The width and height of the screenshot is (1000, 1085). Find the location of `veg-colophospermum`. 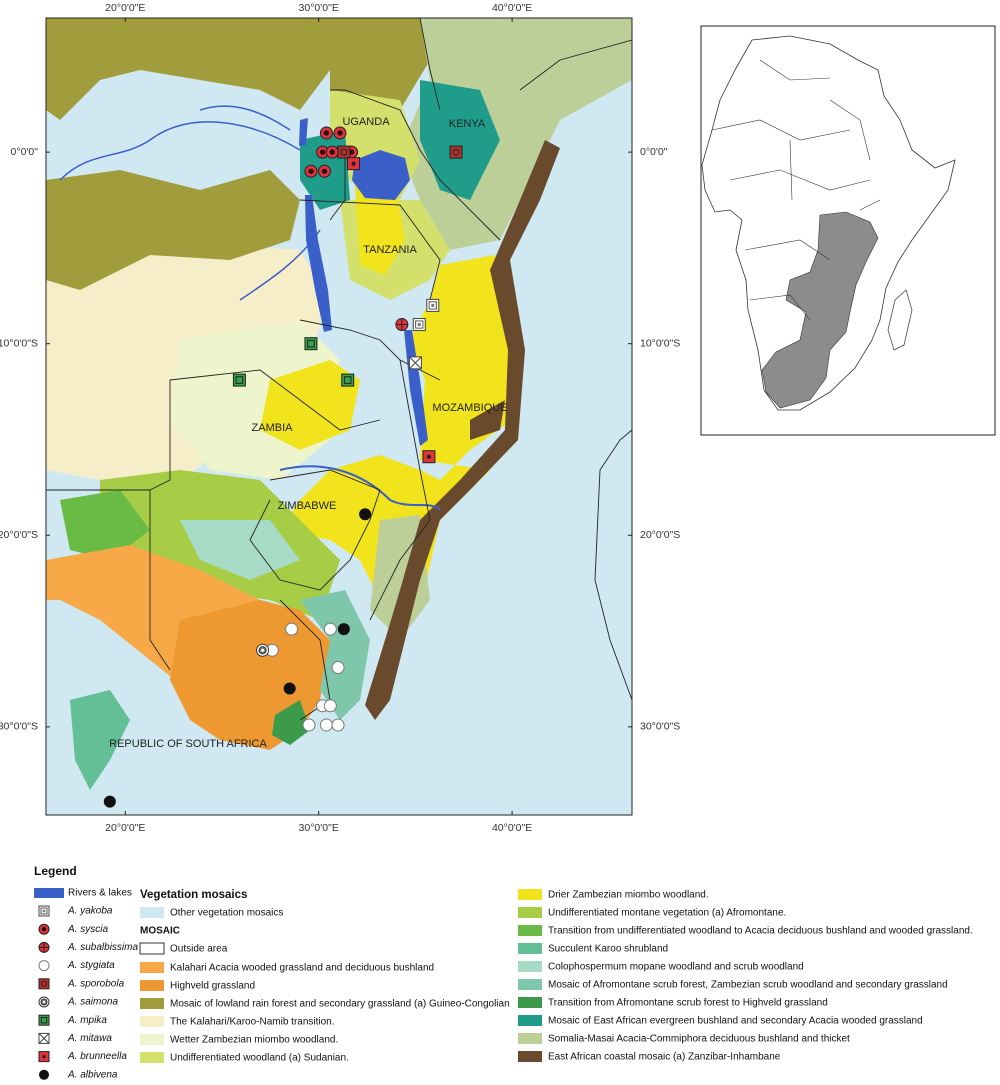

veg-colophospermum is located at coordinates (240, 550).